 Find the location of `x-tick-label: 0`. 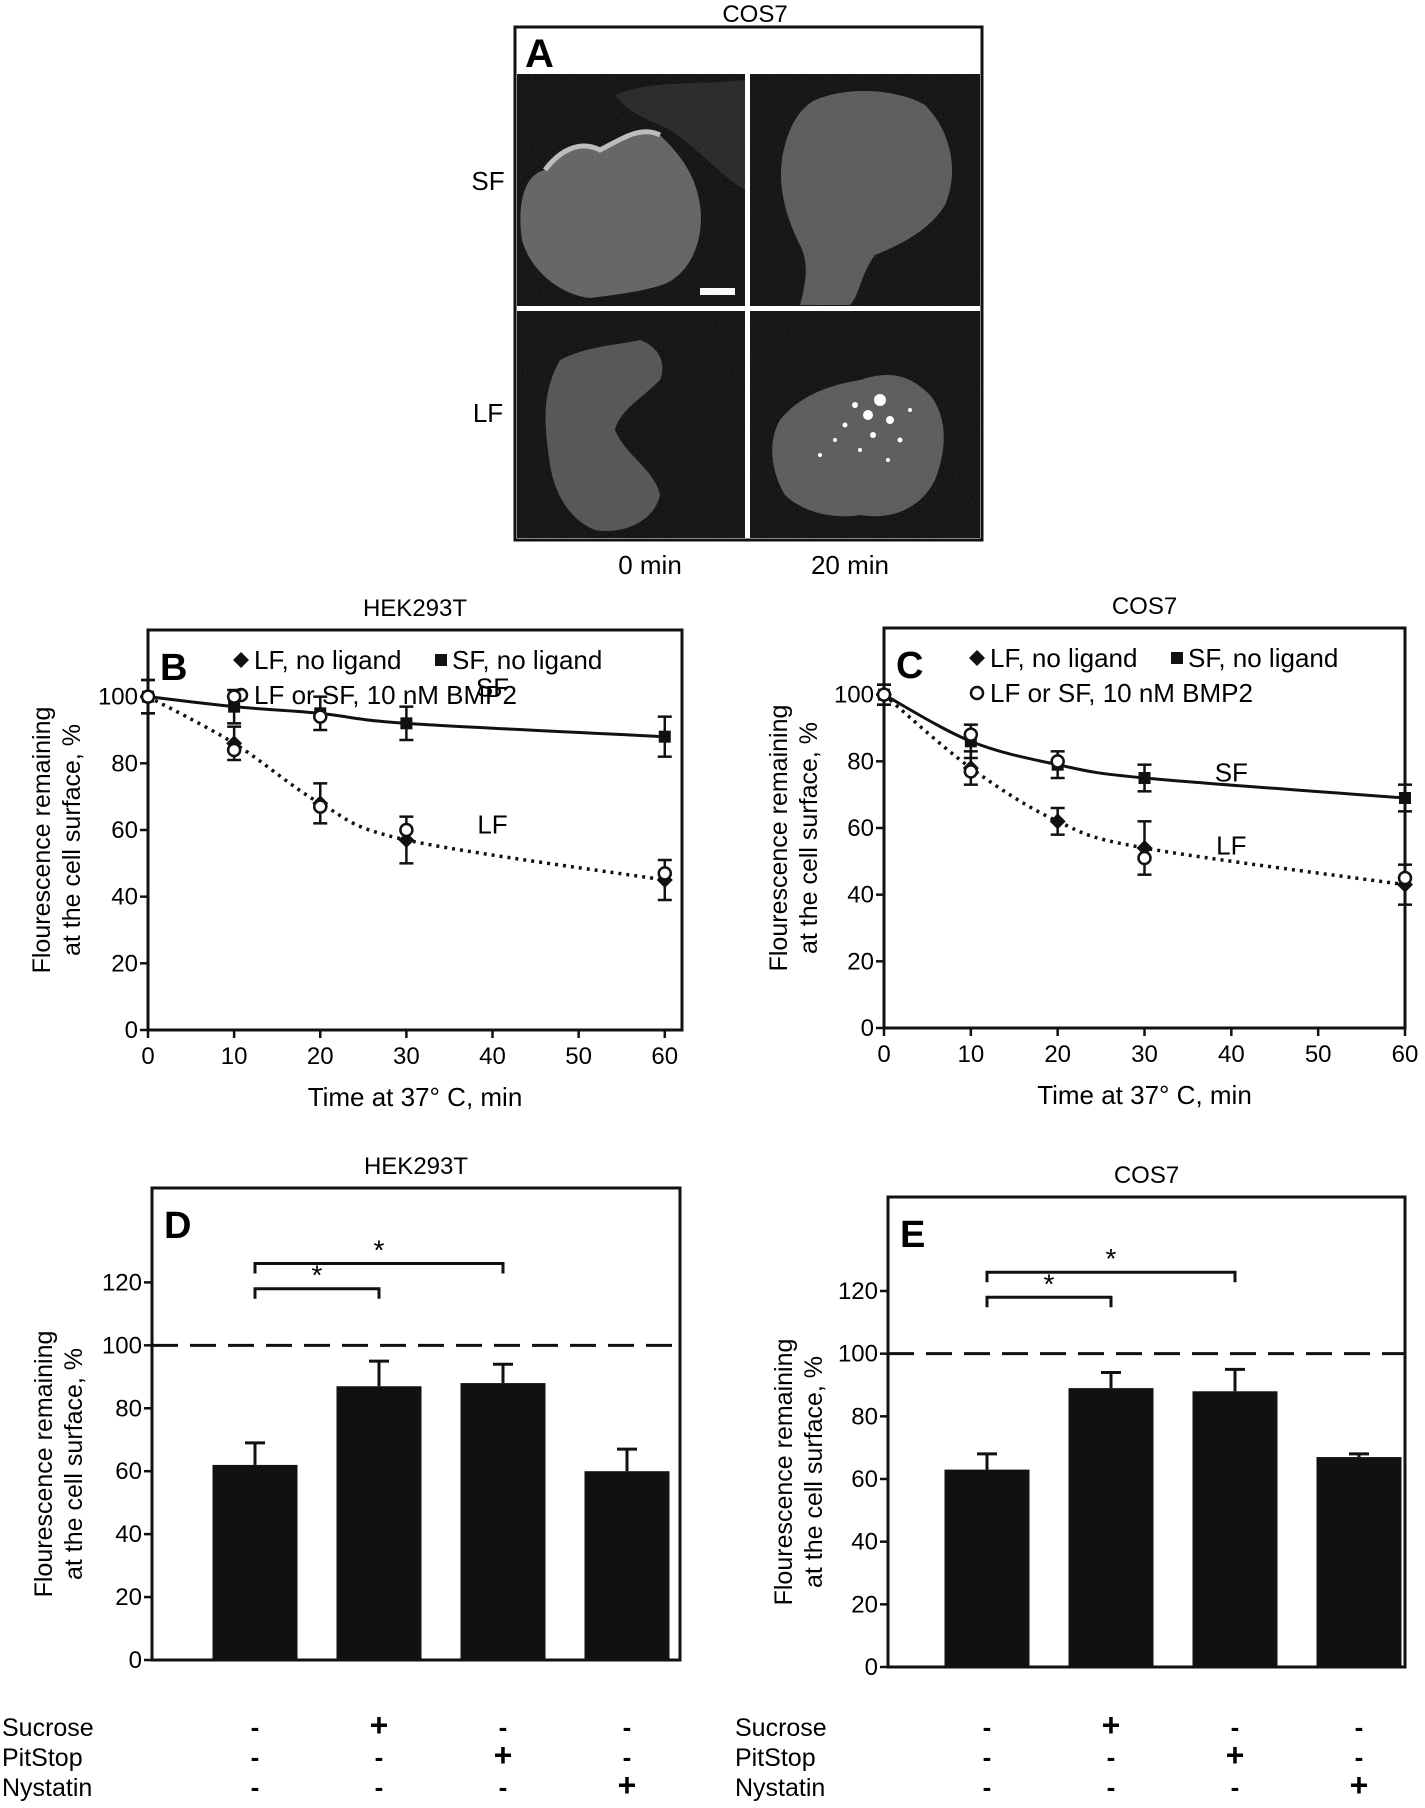

x-tick-label: 0 is located at coordinates (883, 1054).